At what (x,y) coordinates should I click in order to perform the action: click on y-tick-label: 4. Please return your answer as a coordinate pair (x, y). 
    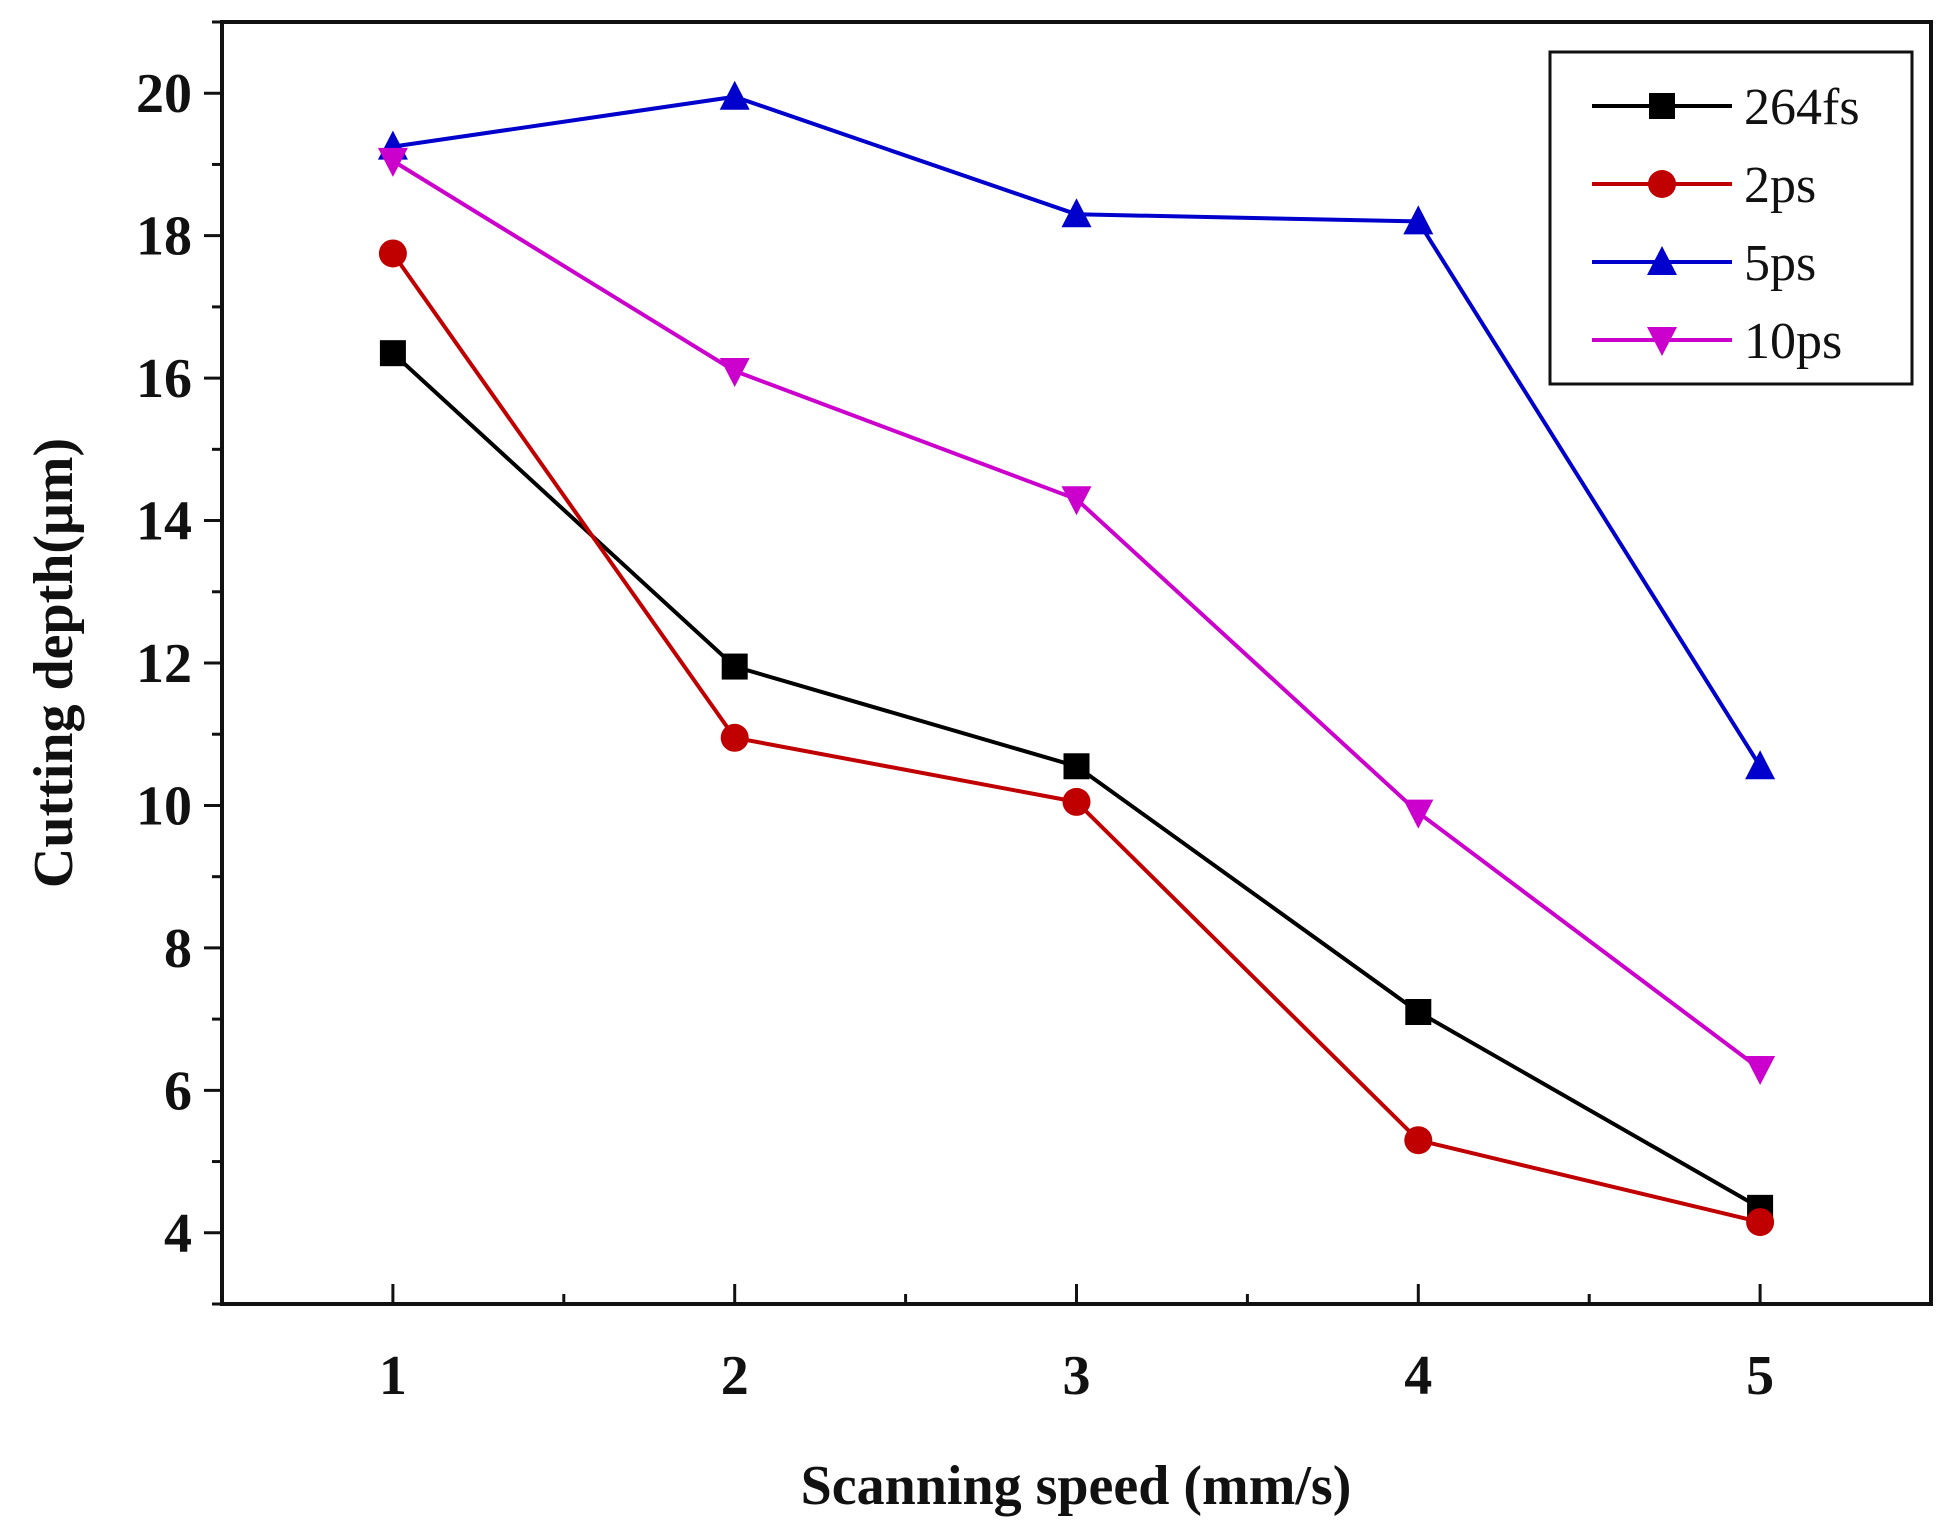
    Looking at the image, I should click on (178, 1234).